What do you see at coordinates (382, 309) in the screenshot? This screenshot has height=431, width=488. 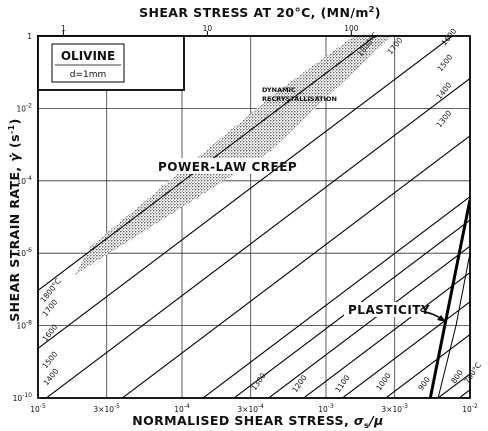 I see `plasticity-label-bg` at bounding box center [382, 309].